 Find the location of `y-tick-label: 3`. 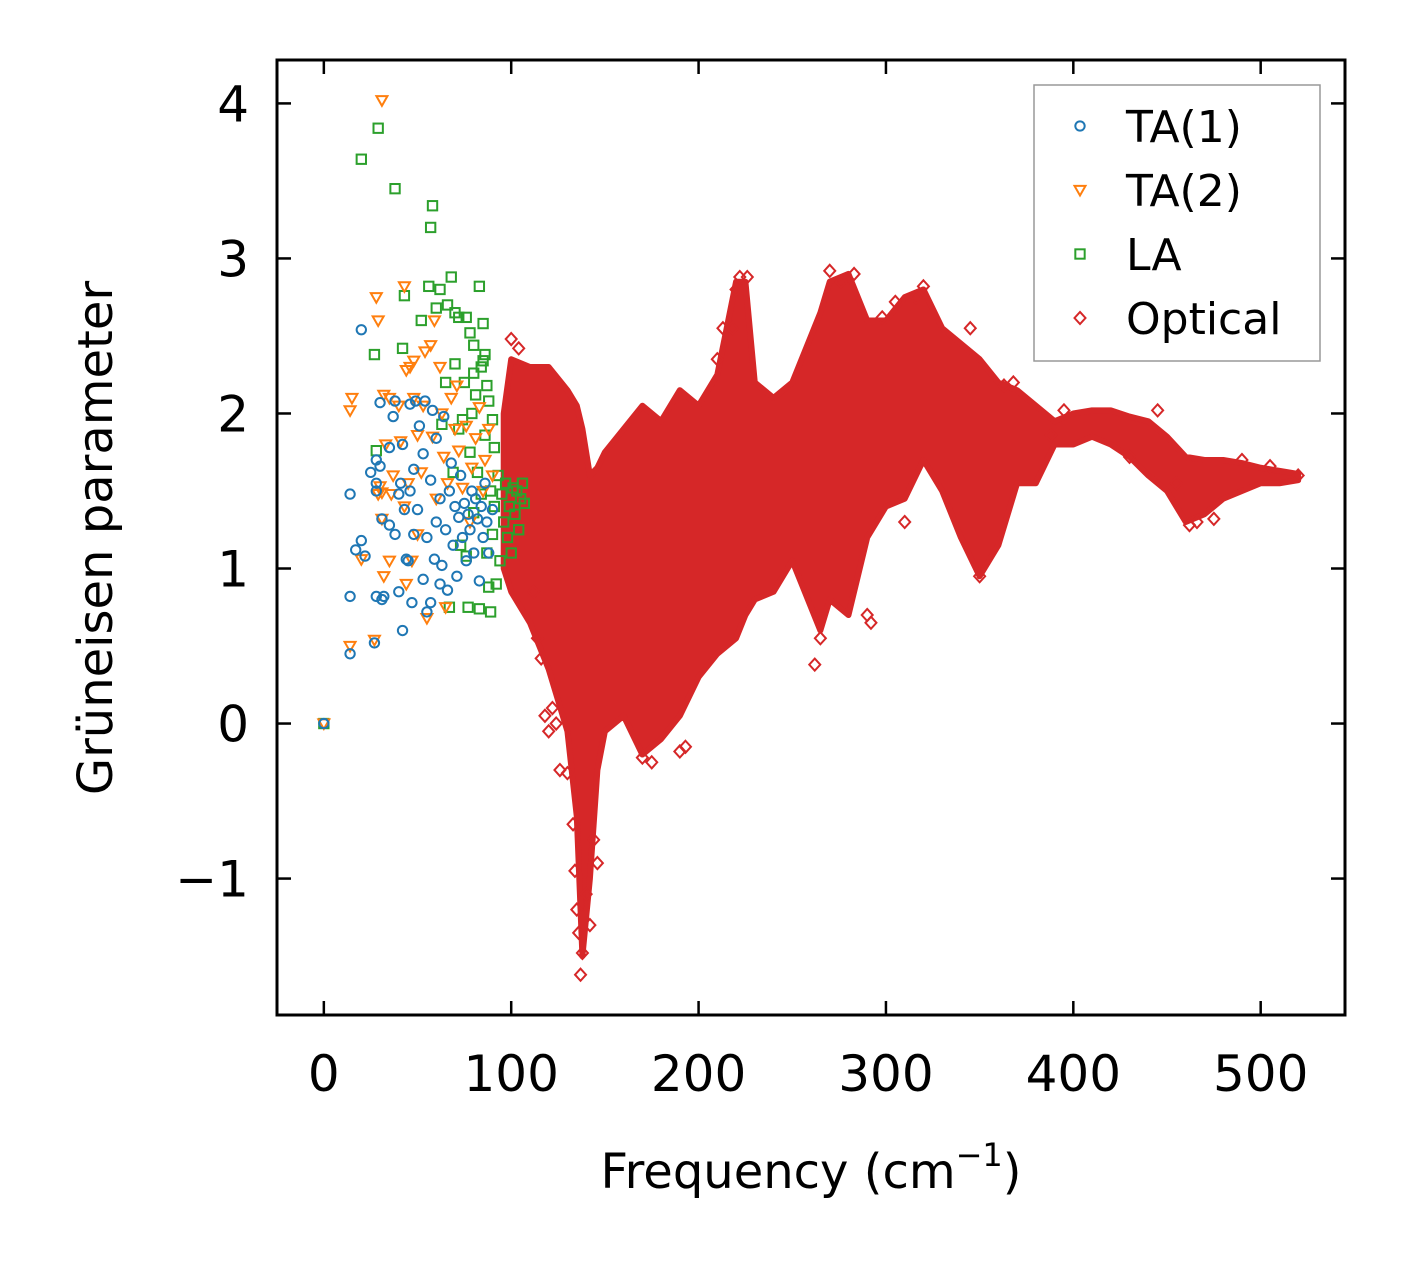

y-tick-label: 3 is located at coordinates (233, 259).